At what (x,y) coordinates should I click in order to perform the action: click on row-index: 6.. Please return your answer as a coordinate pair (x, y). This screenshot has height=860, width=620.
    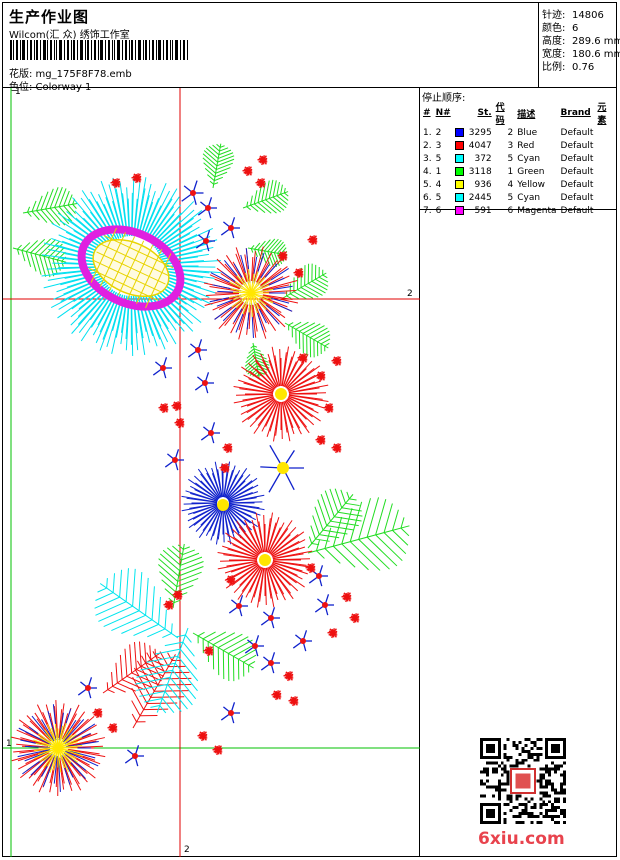
    Looking at the image, I should click on (427, 197).